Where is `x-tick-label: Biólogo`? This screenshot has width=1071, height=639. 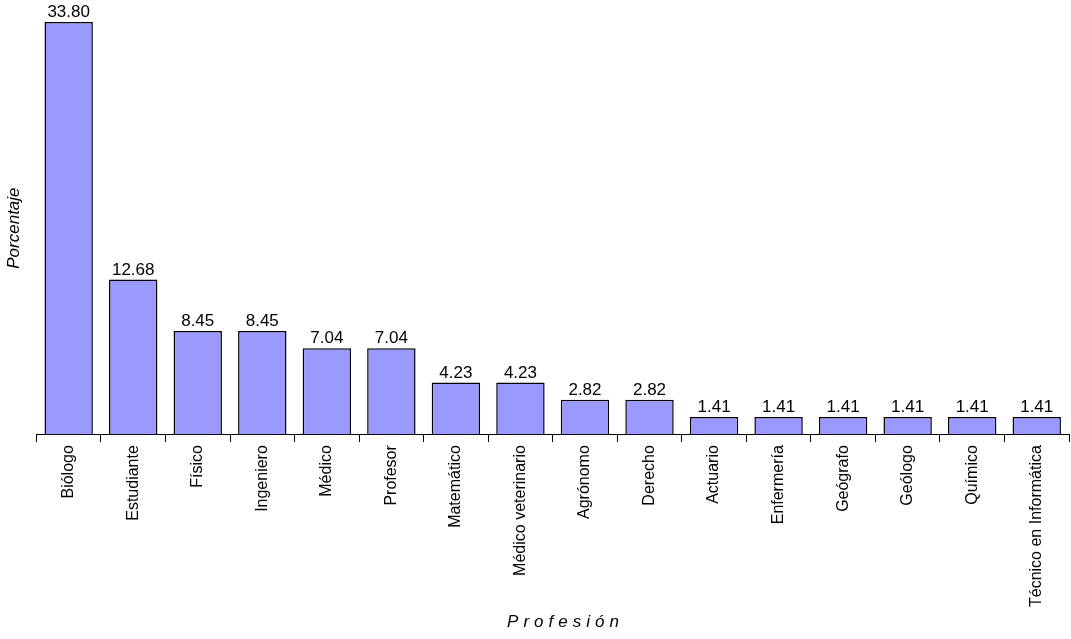 x-tick-label: Biólogo is located at coordinates (68, 472).